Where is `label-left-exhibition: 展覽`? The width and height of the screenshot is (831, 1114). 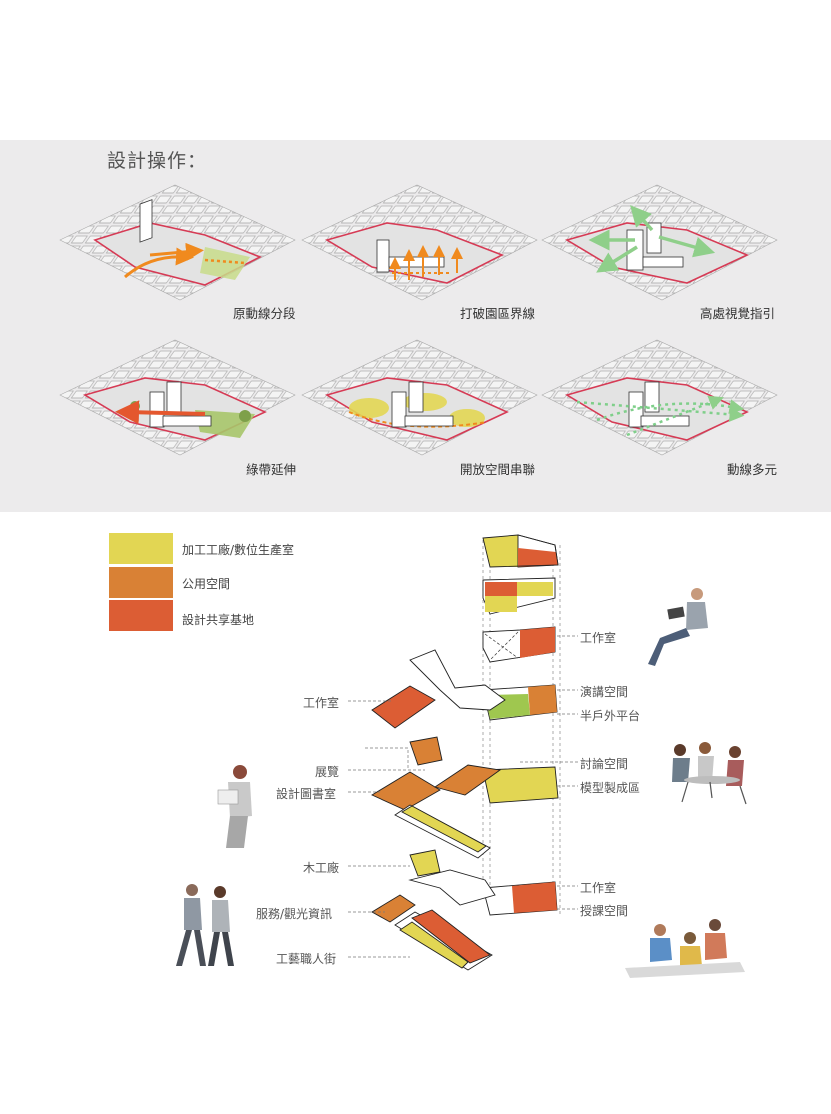 label-left-exhibition: 展覽 is located at coordinates (327, 772).